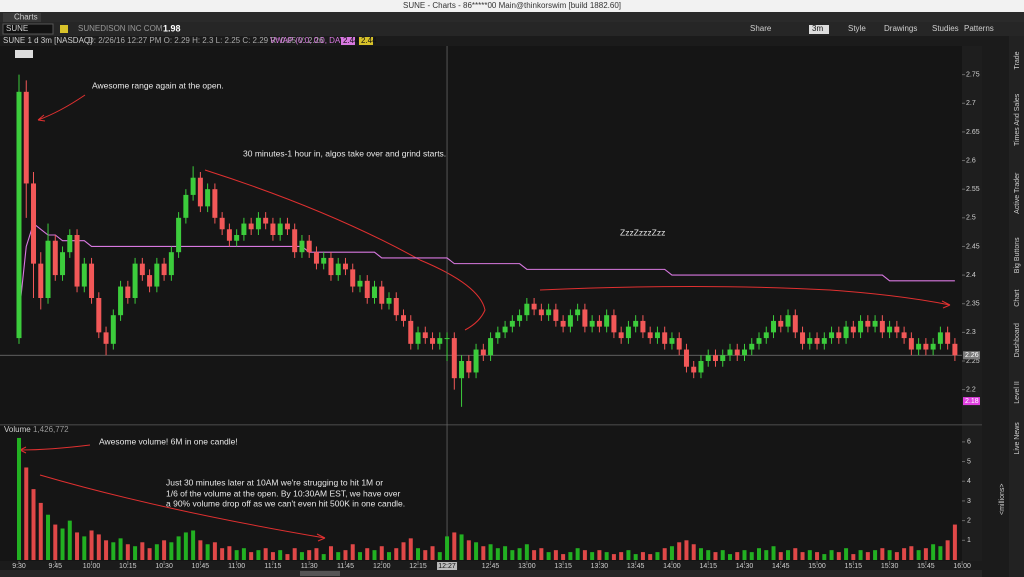 The height and width of the screenshot is (577, 1024). Describe the element at coordinates (761, 28) in the screenshot. I see `toolbar-button: Share` at that location.